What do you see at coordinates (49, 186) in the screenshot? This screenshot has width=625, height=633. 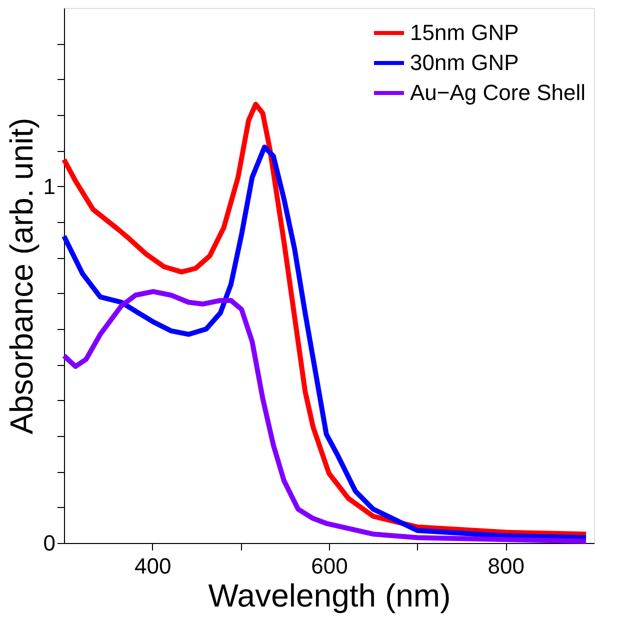 I see `y-tick-label: 1` at bounding box center [49, 186].